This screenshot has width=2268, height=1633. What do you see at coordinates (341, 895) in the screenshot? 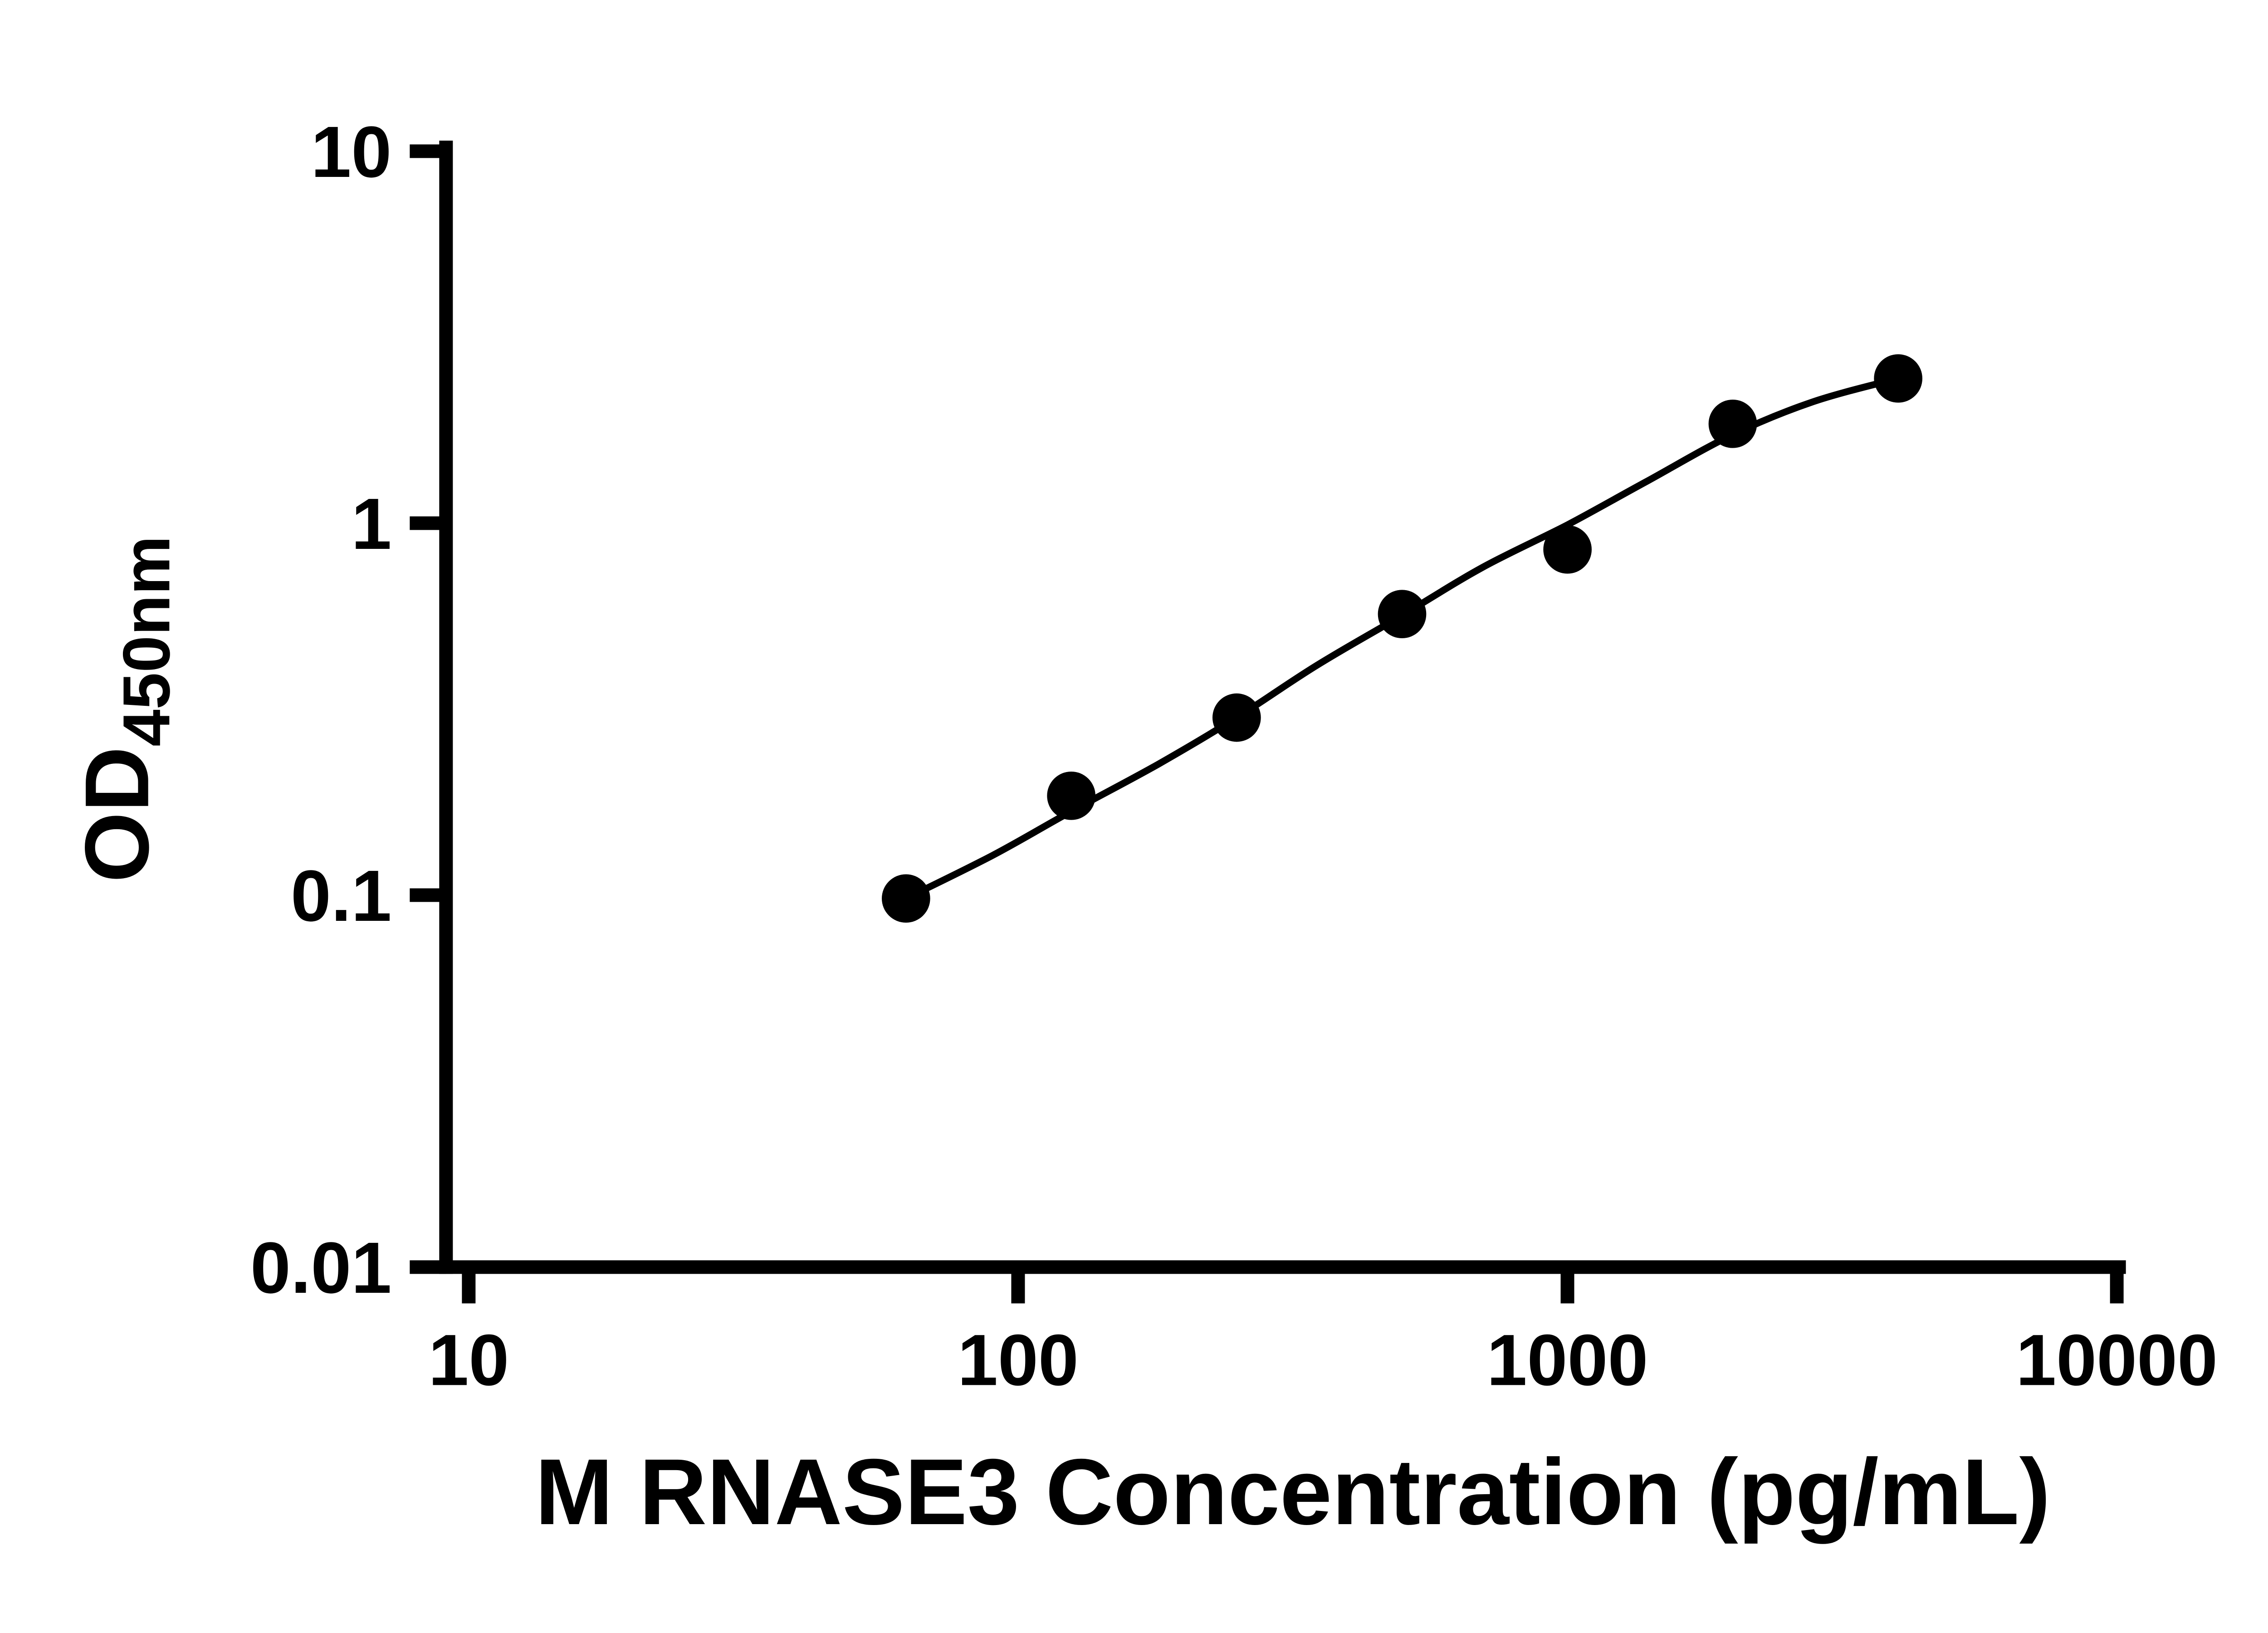
I see `y-tick-label: 0.1` at bounding box center [341, 895].